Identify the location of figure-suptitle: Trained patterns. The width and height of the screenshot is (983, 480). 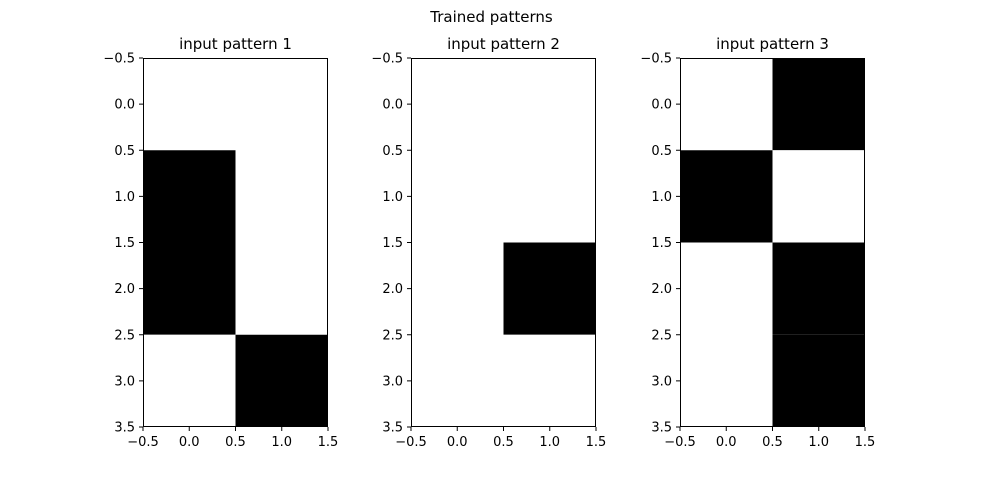
(491, 17).